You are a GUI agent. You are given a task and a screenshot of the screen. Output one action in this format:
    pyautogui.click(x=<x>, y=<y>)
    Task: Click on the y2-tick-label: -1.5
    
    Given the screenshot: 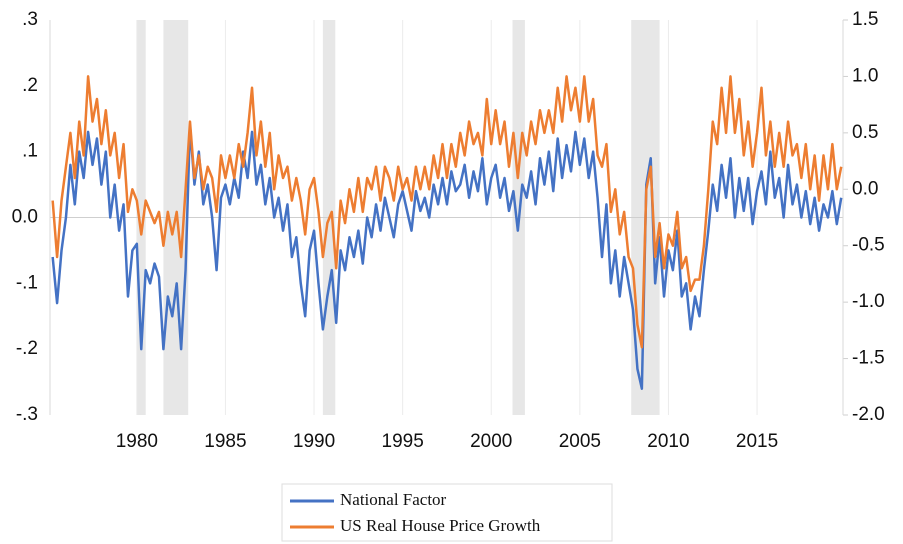 What is the action you would take?
    pyautogui.click(x=868, y=358)
    